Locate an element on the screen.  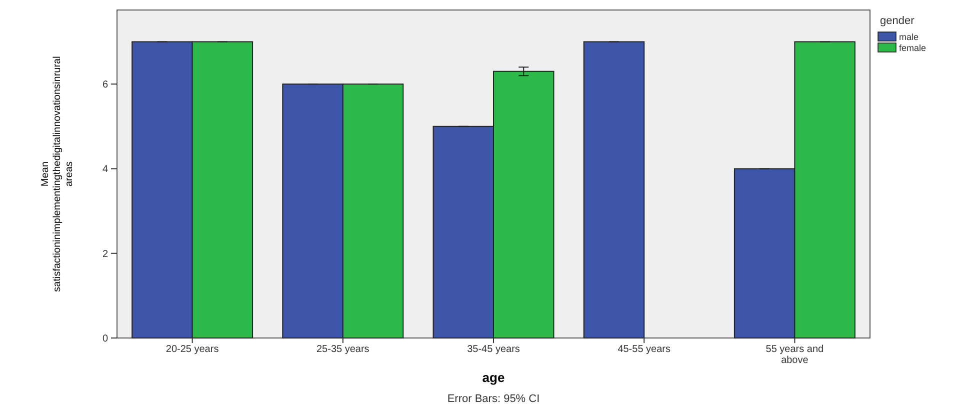
legend-label: male is located at coordinates (909, 37).